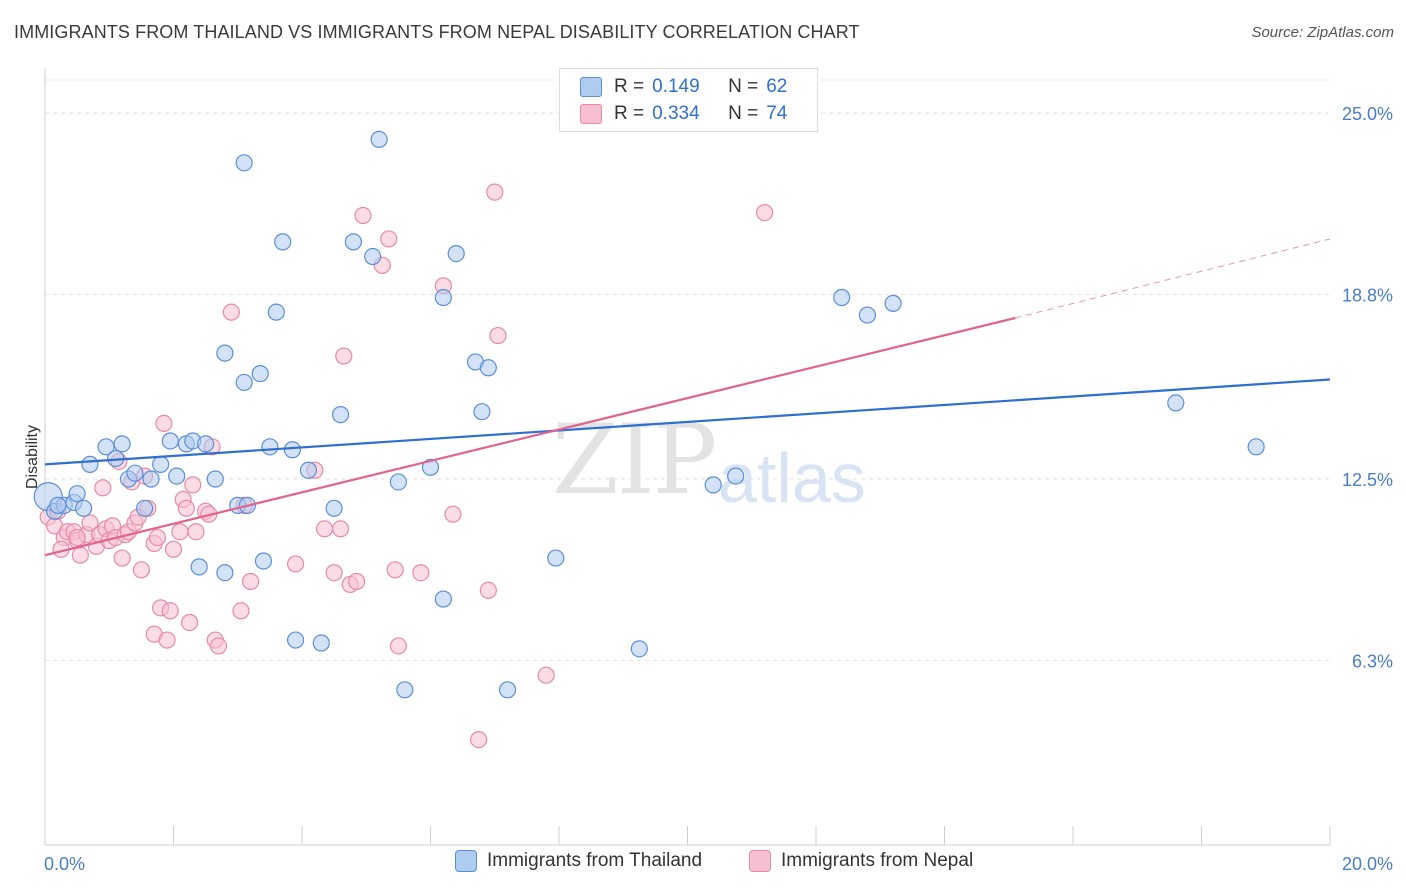 Image resolution: width=1406 pixels, height=892 pixels. I want to click on r-value: 0.149, so click(676, 86).